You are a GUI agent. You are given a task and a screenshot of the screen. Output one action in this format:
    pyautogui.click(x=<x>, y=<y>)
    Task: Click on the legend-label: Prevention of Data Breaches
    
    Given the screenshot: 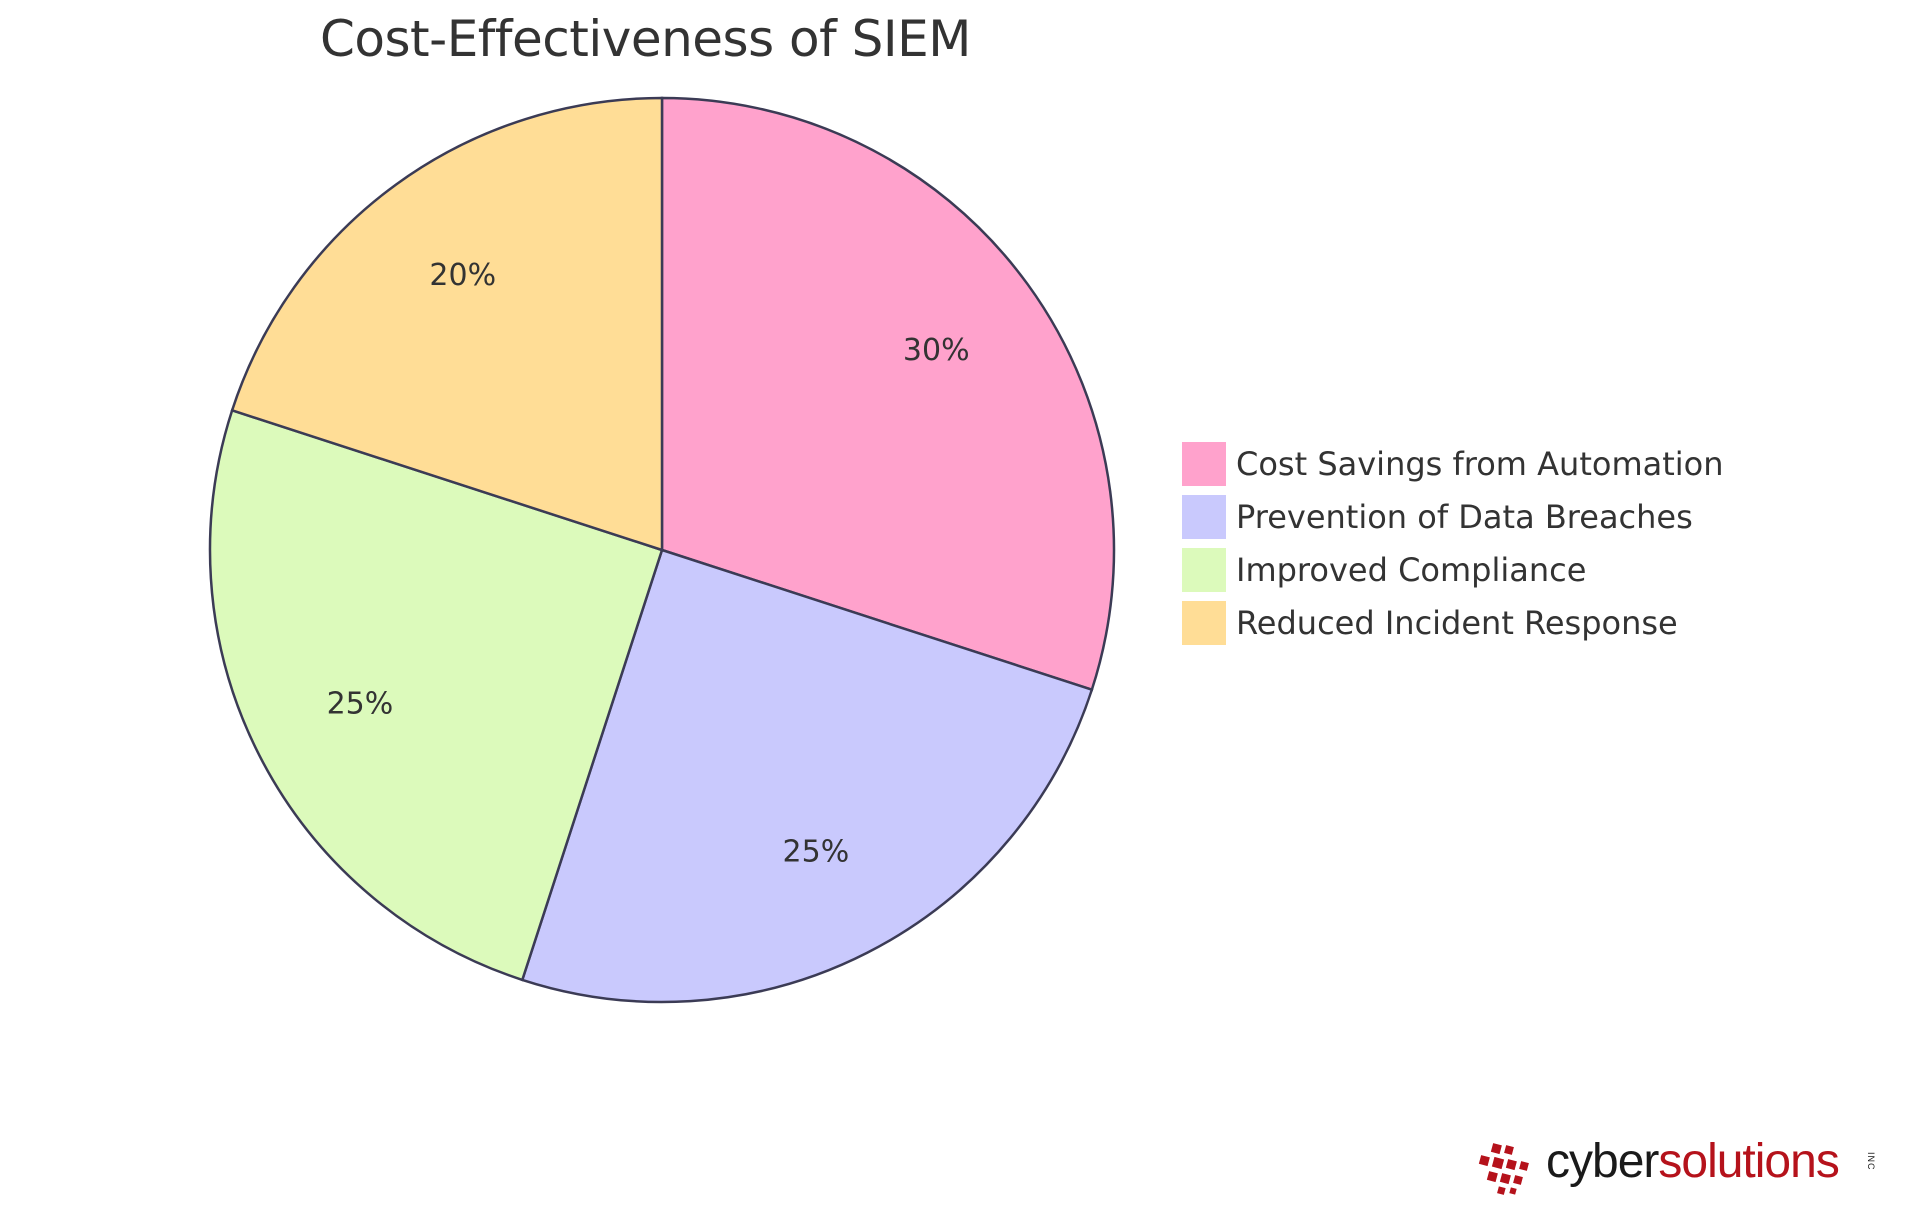 What is the action you would take?
    pyautogui.click(x=1464, y=516)
    